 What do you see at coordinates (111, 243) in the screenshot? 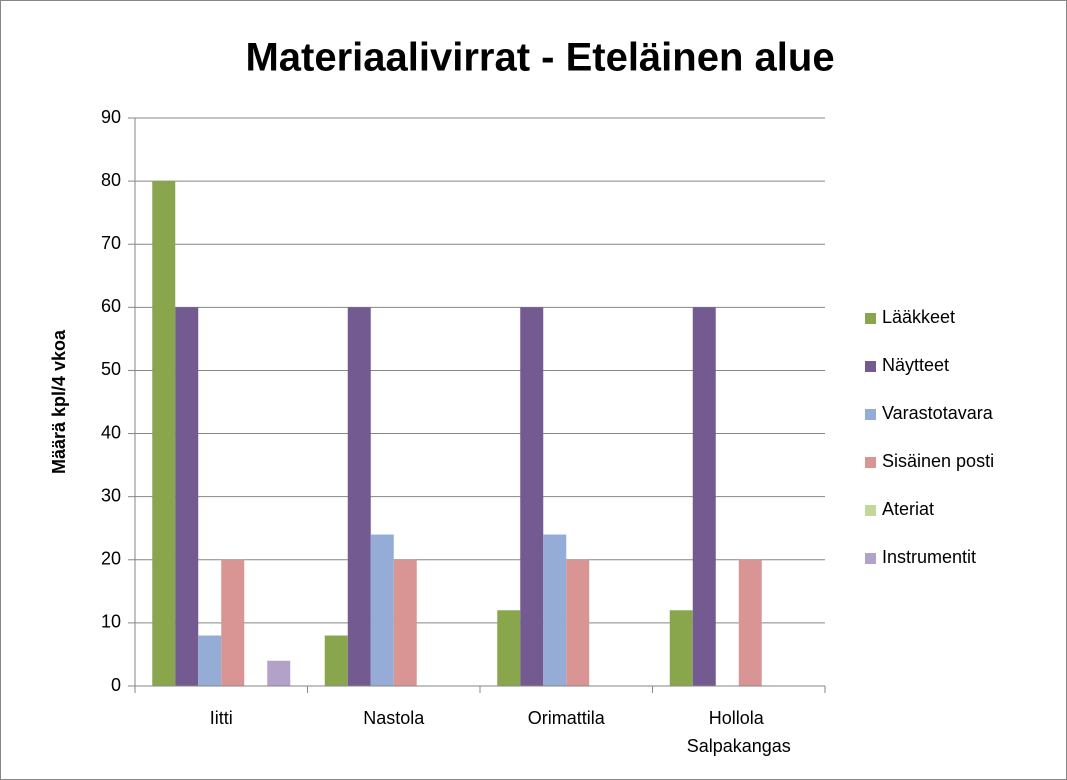
I see `y-tick-label: 70` at bounding box center [111, 243].